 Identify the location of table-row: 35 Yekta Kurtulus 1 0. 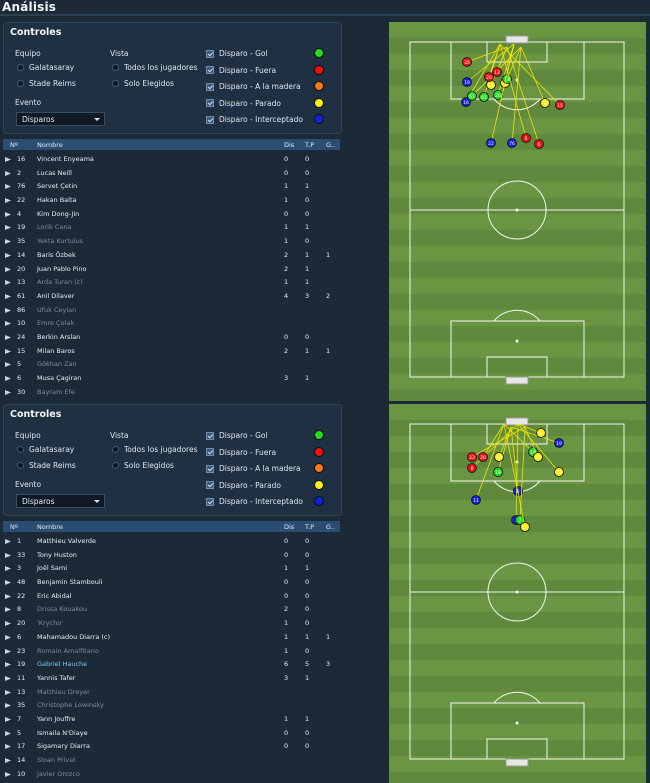
(171, 241).